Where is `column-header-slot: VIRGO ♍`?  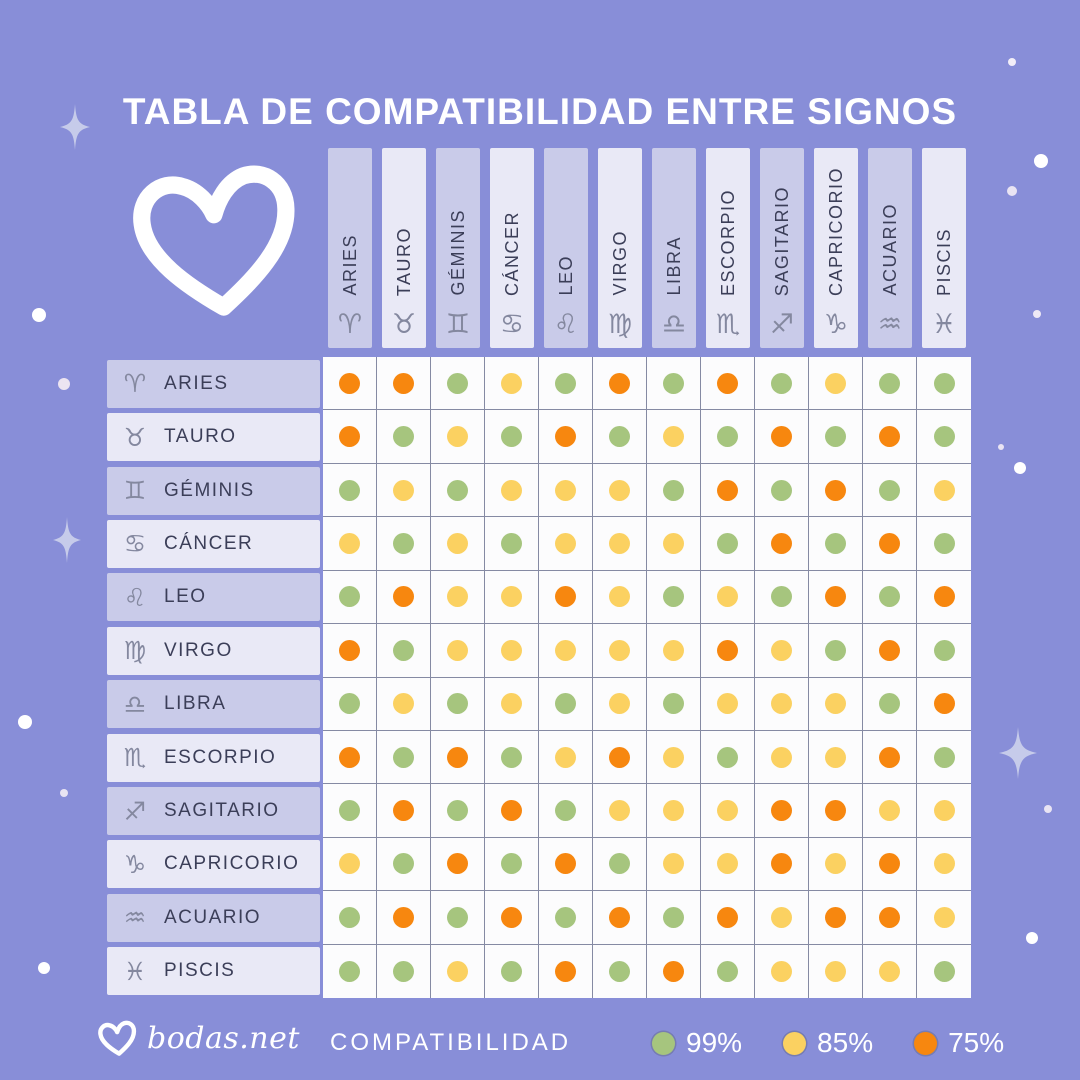 column-header-slot: VIRGO ♍ is located at coordinates (620, 248).